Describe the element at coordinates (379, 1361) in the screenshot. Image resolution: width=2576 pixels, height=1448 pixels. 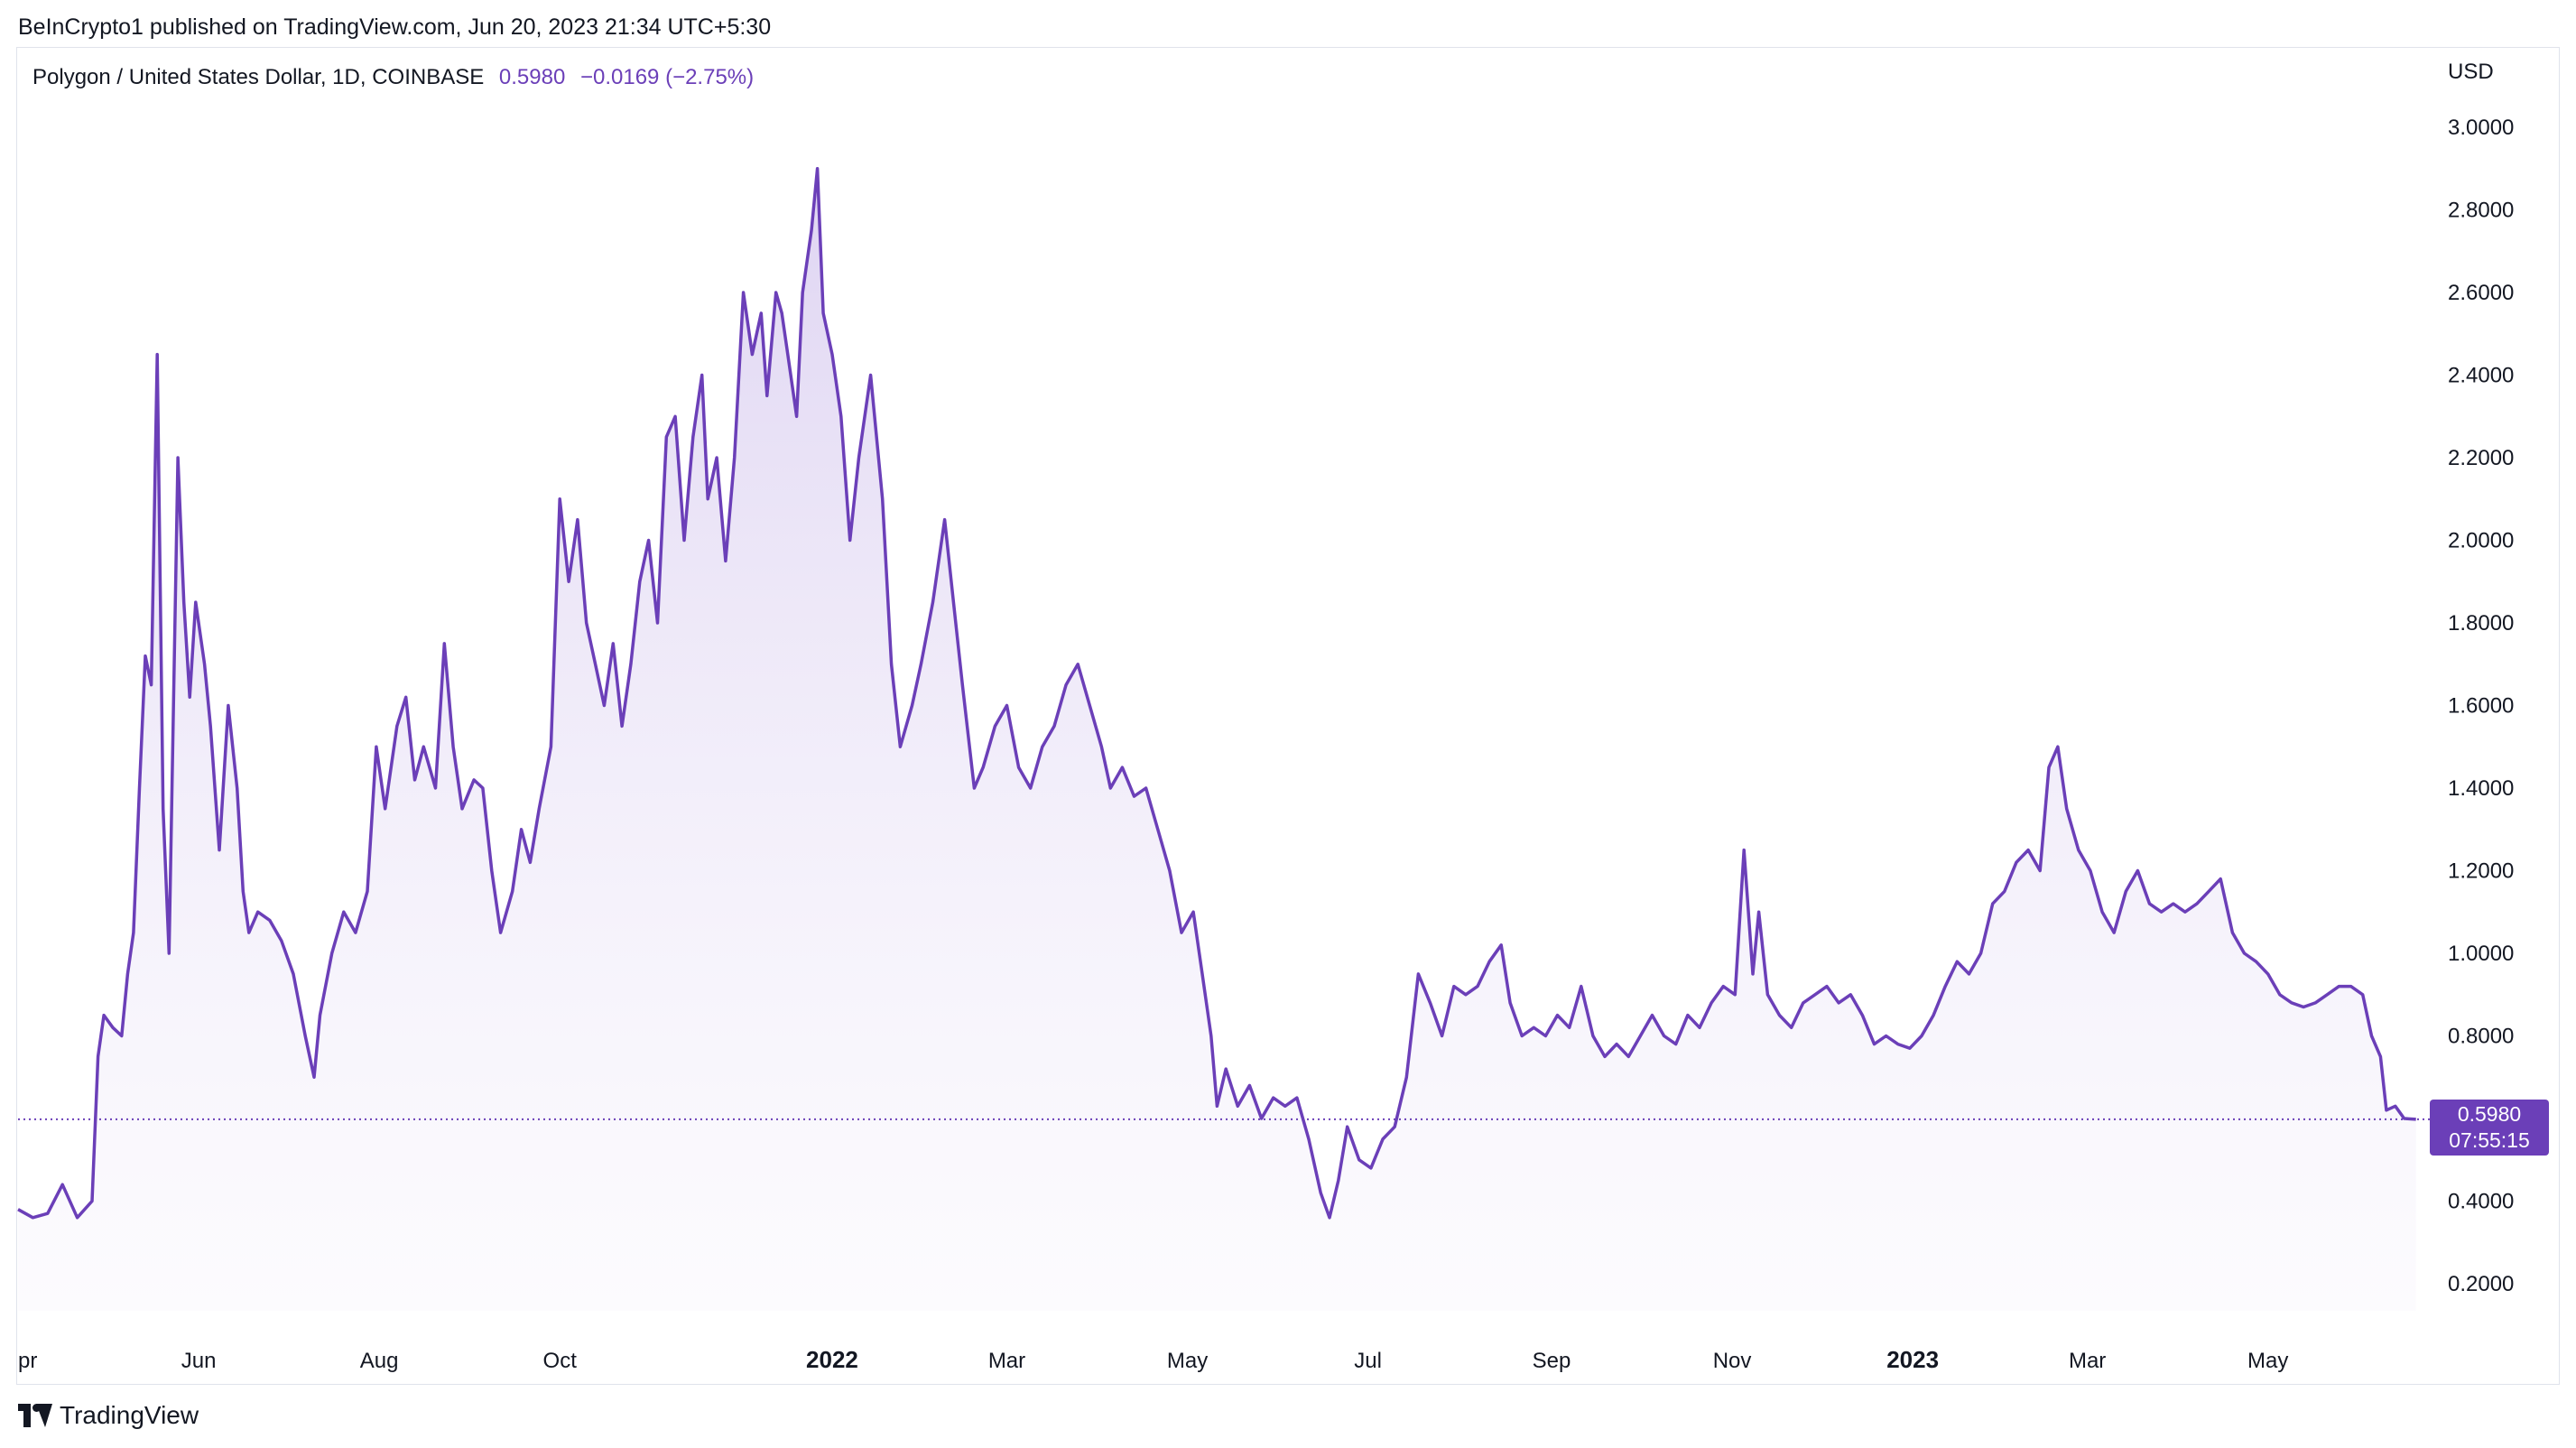
I see `x-tick-label: Aug` at that location.